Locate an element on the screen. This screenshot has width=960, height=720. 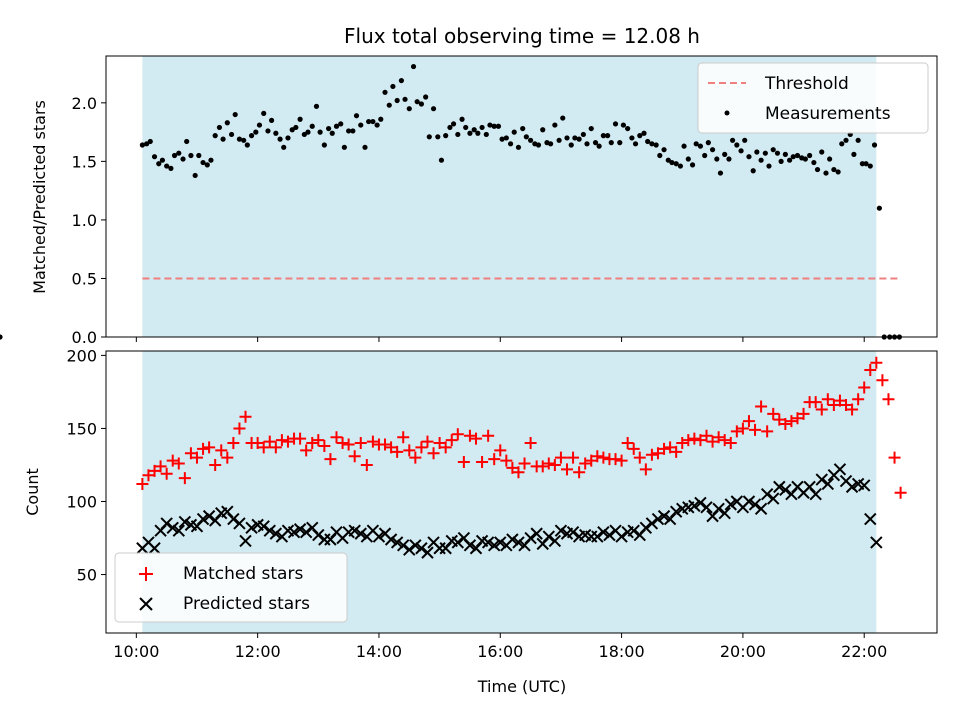
legend-measurements-label: Measurements is located at coordinates (828, 114).